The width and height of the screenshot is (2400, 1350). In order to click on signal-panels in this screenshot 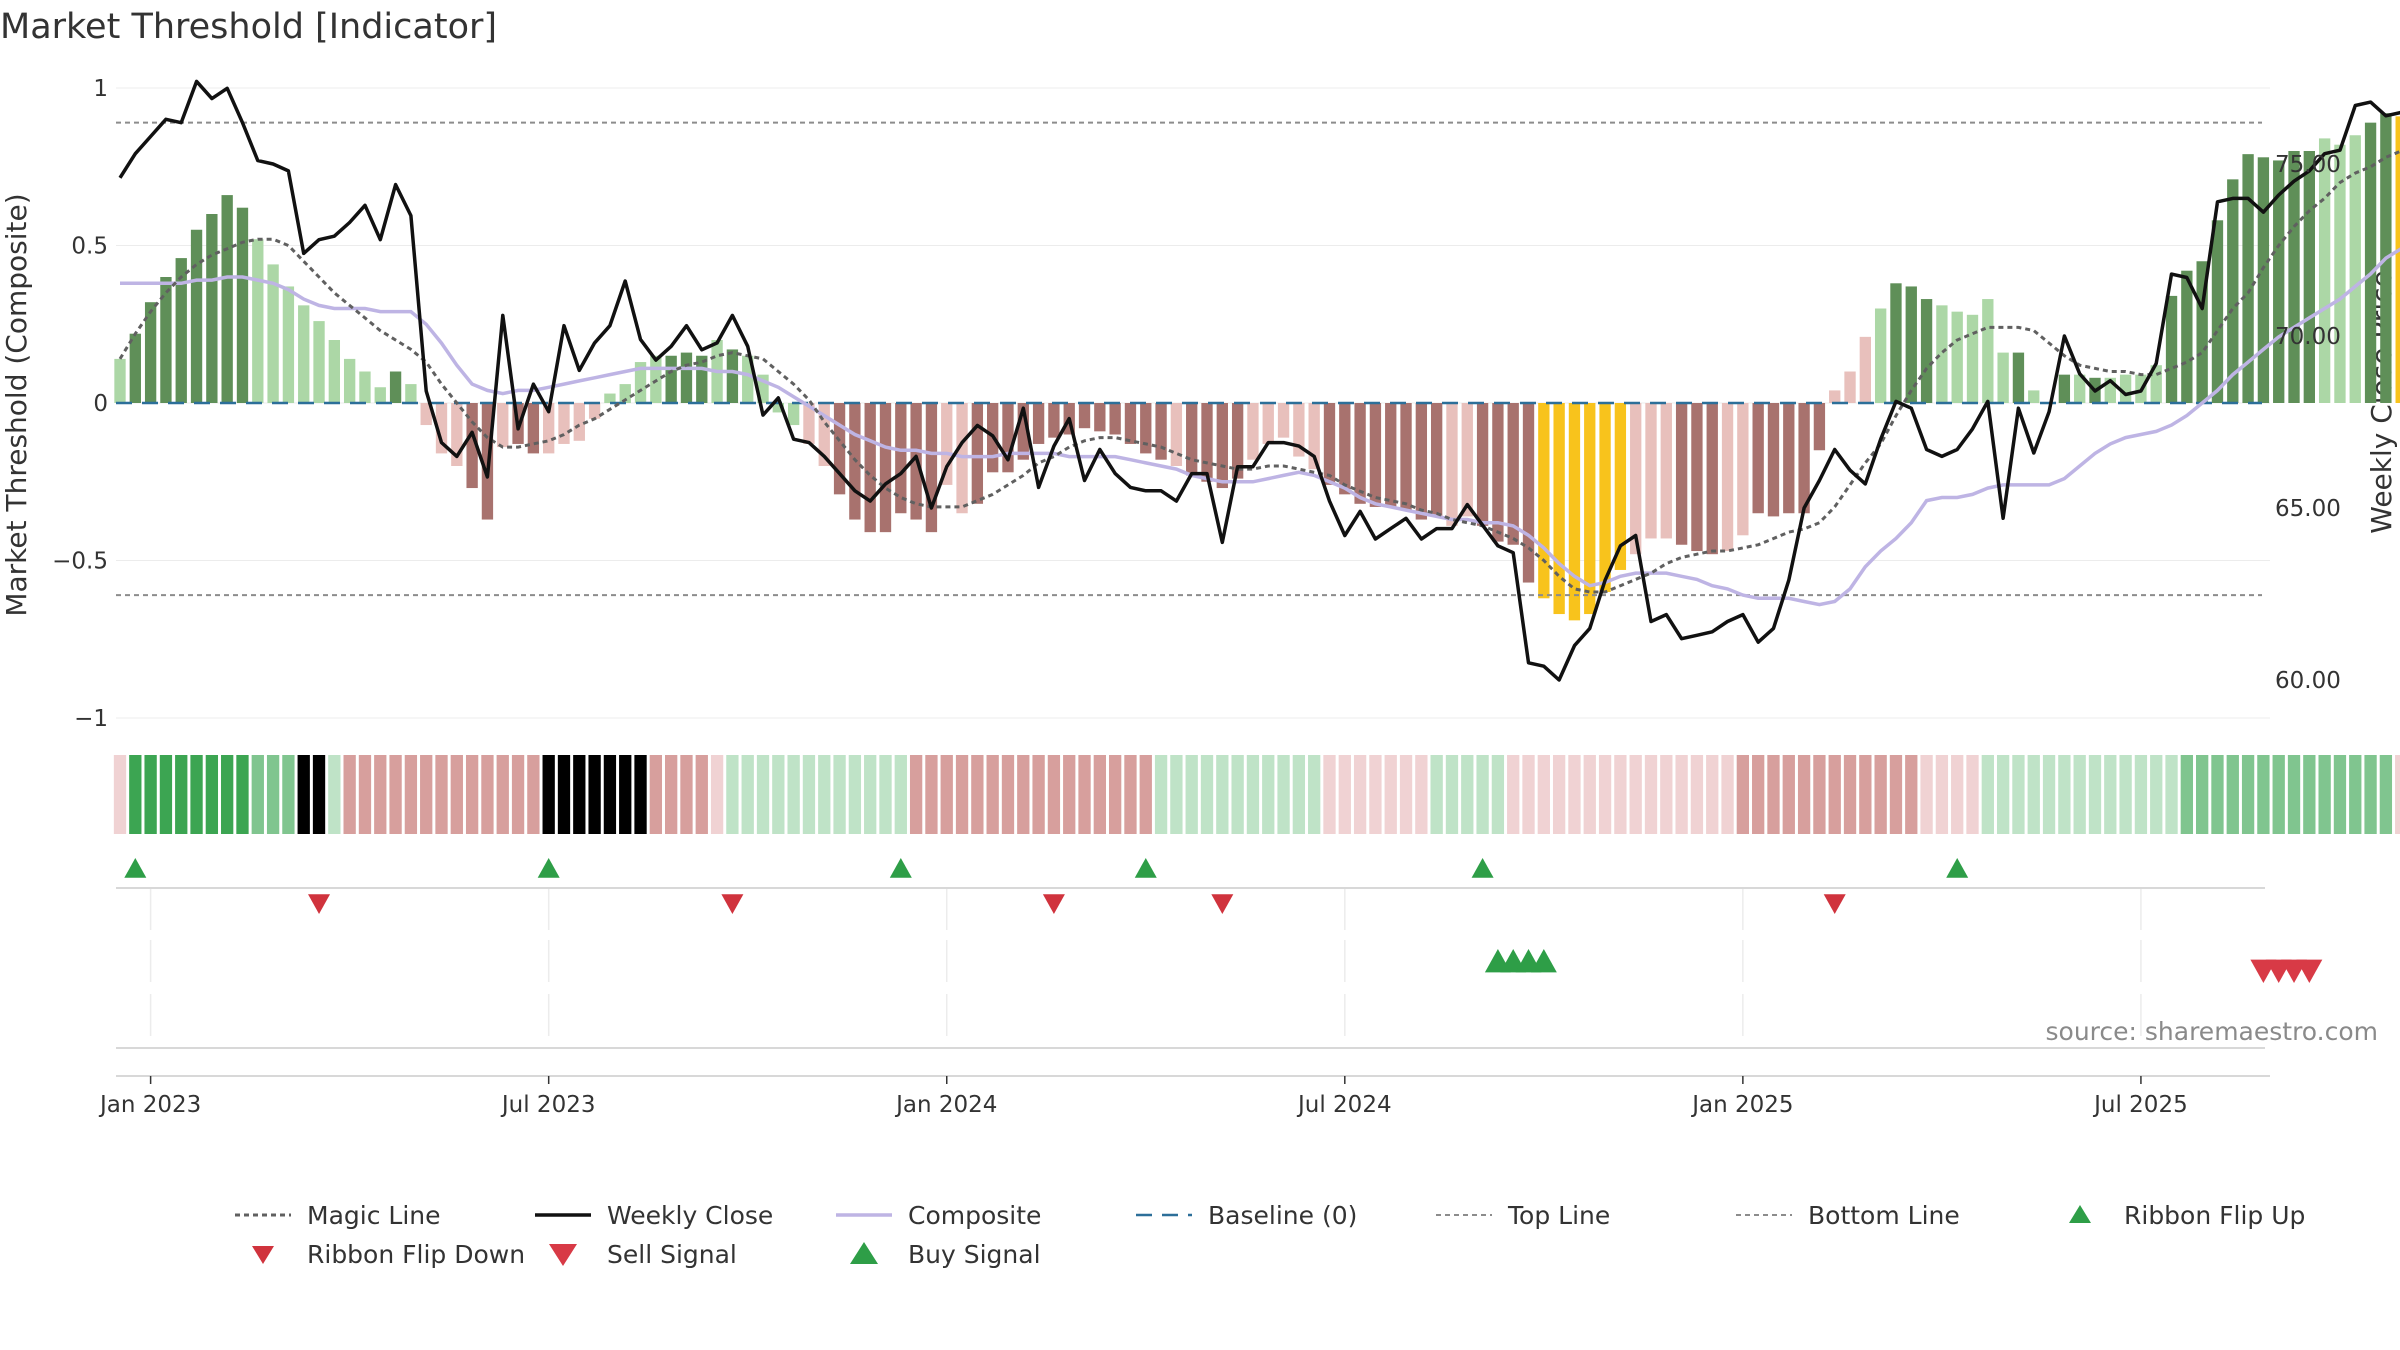, I will do `click(1219, 967)`.